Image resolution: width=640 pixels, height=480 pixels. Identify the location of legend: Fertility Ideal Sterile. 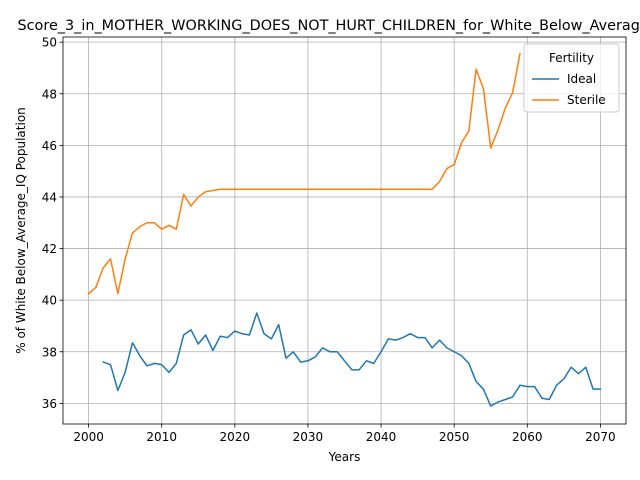
(571, 78).